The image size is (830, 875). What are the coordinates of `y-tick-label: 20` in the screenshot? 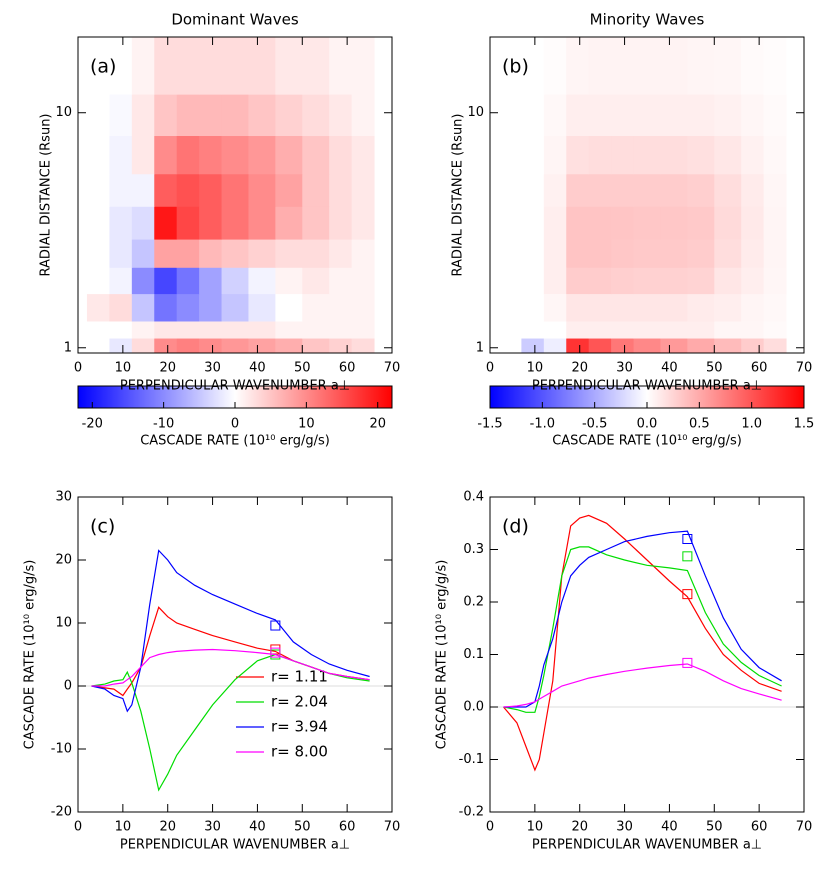 It's located at (63, 560).